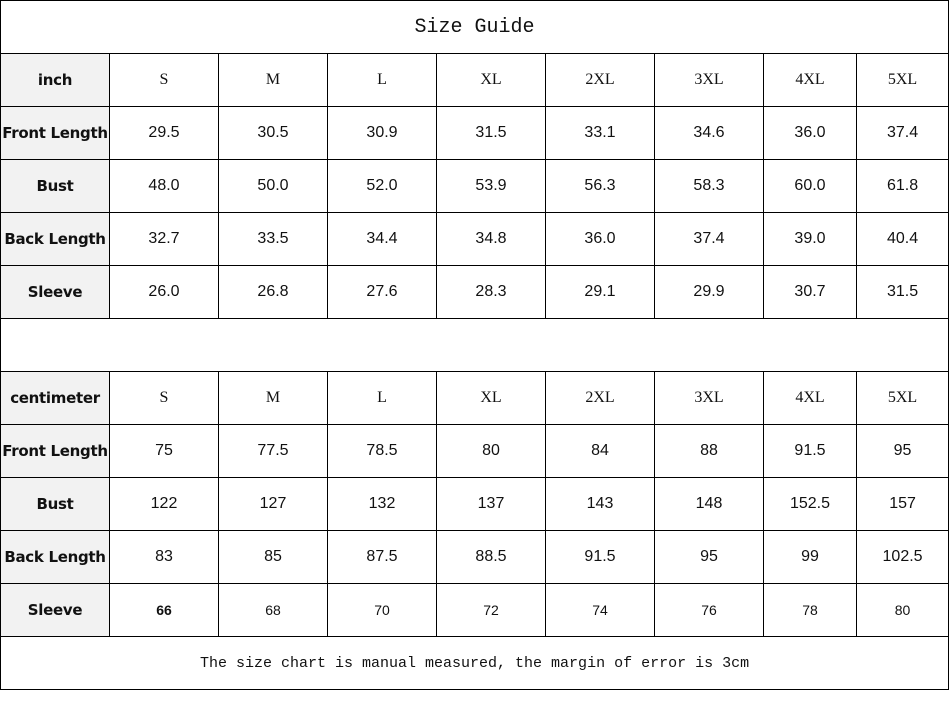 The width and height of the screenshot is (950, 703). What do you see at coordinates (709, 292) in the screenshot?
I see `table-cell: 29.9` at bounding box center [709, 292].